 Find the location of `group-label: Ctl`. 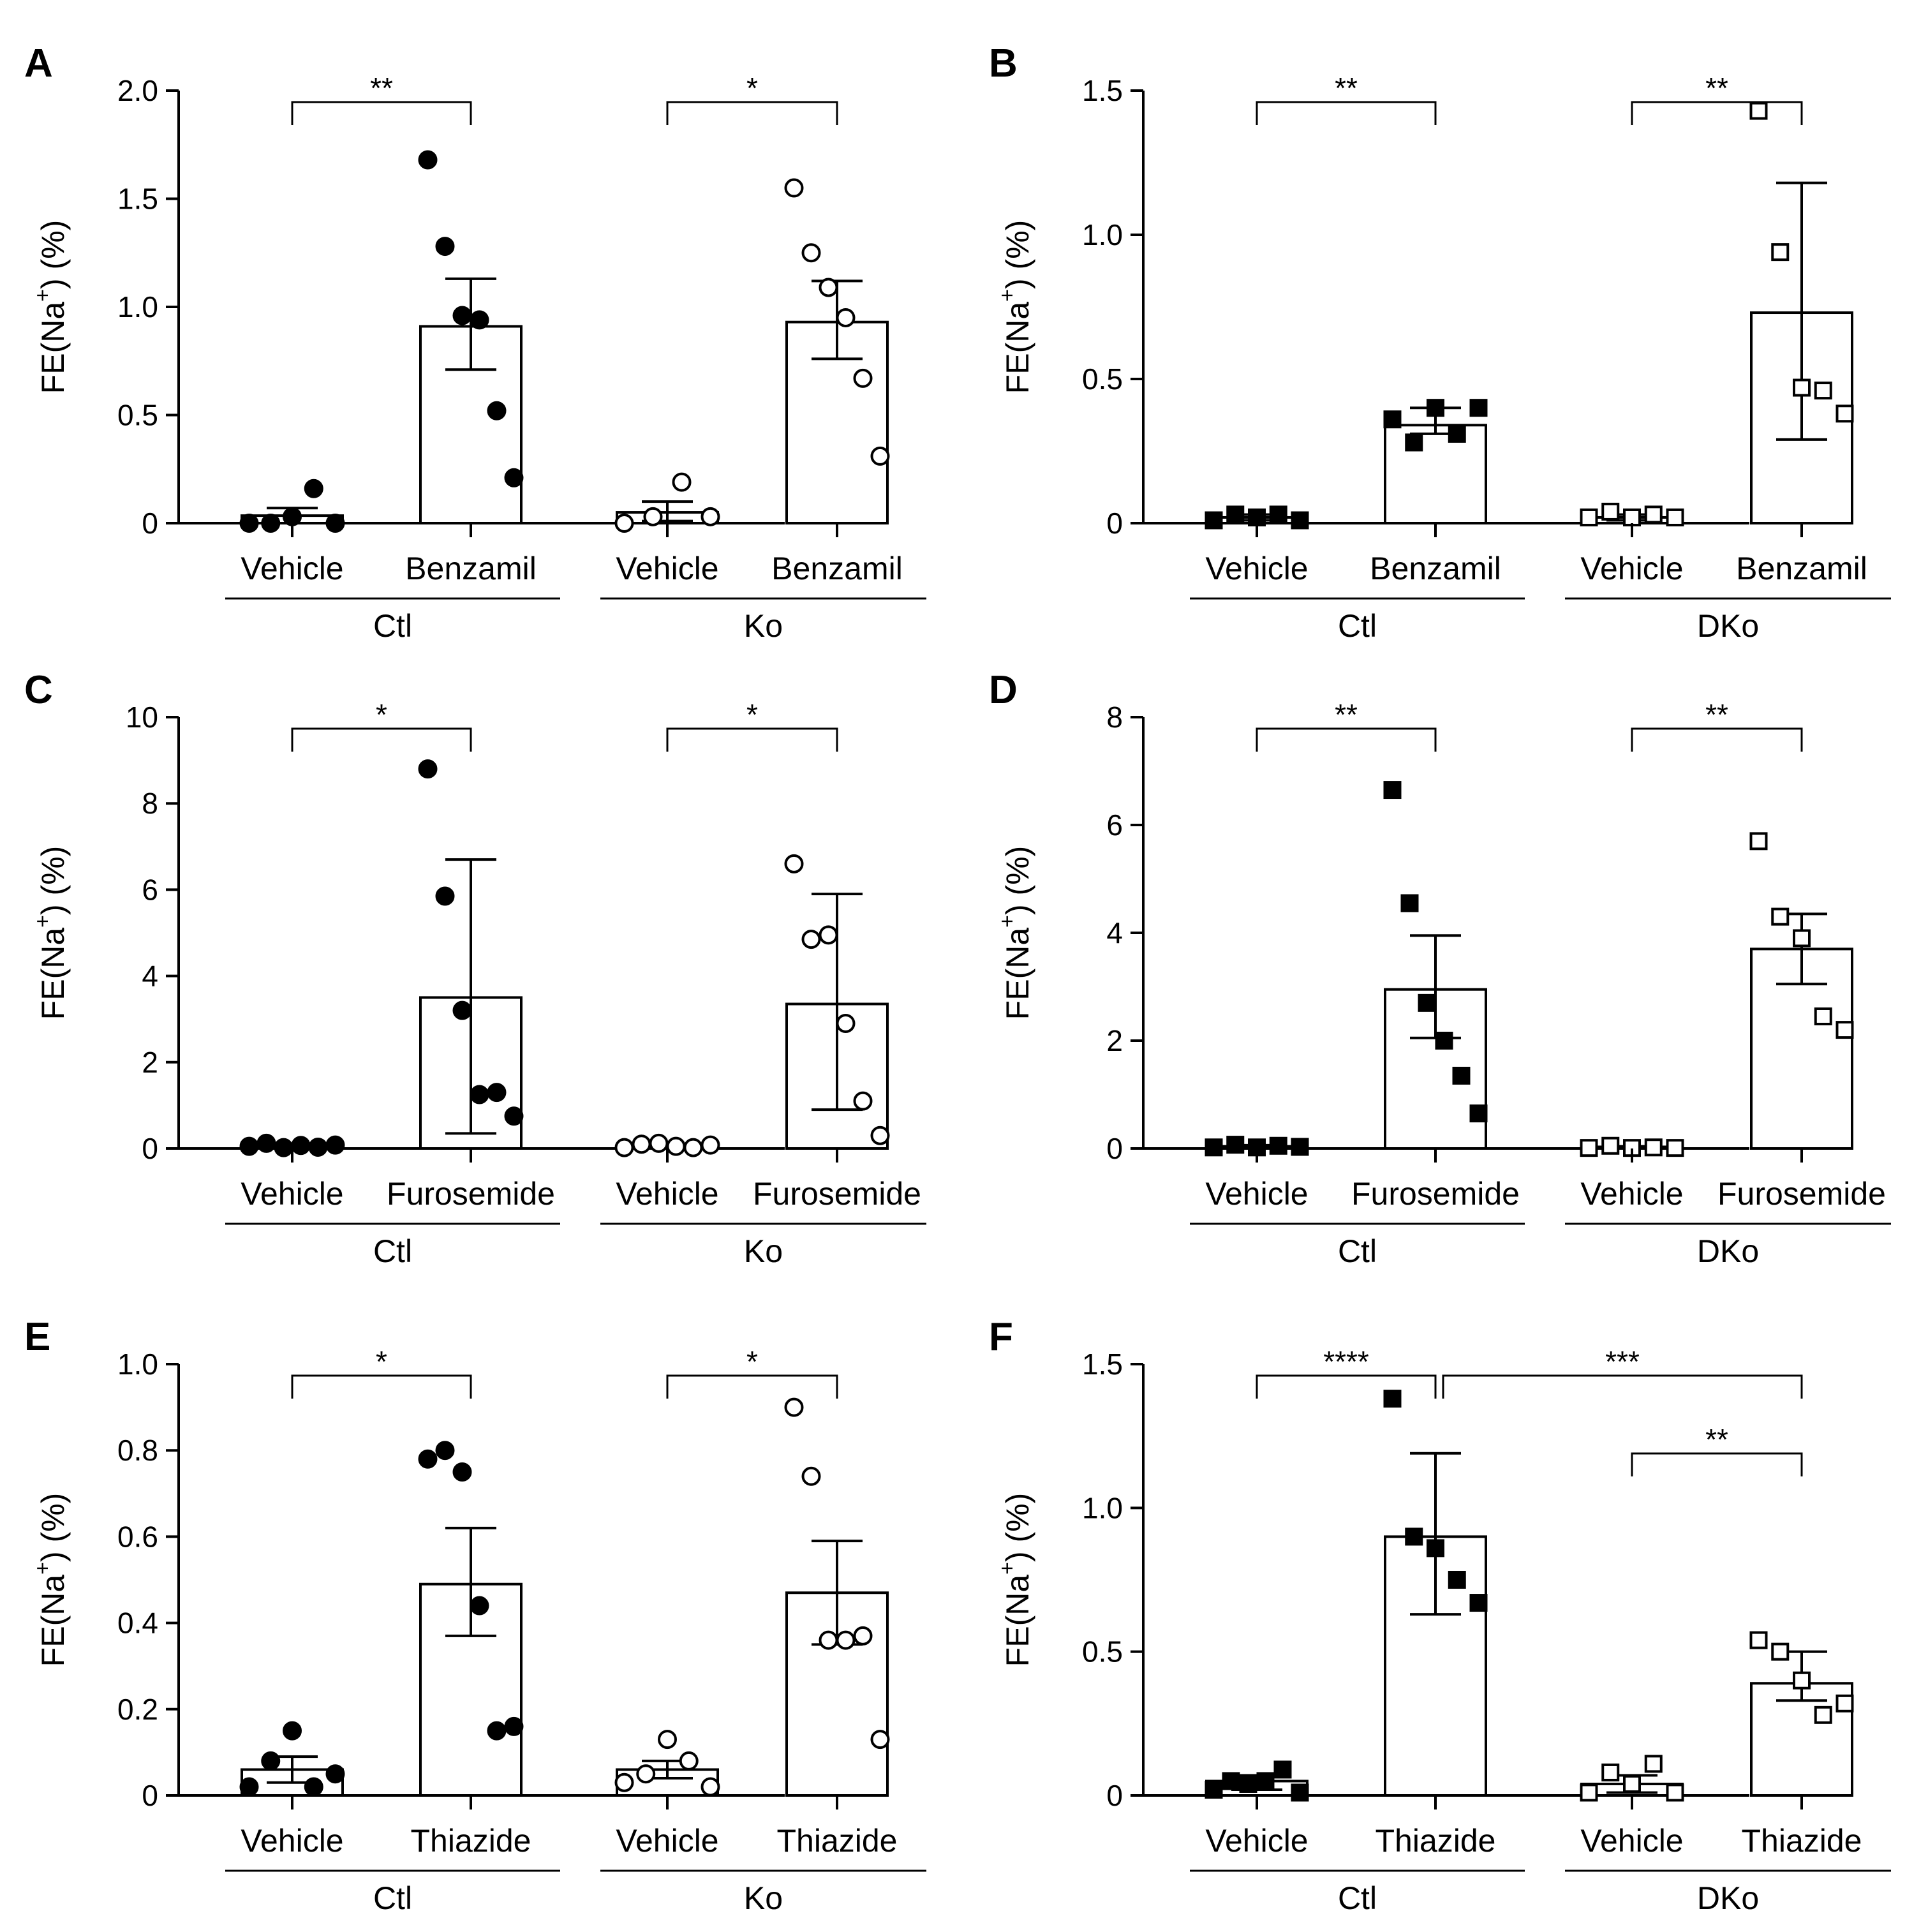

group-label: Ctl is located at coordinates (392, 1251).